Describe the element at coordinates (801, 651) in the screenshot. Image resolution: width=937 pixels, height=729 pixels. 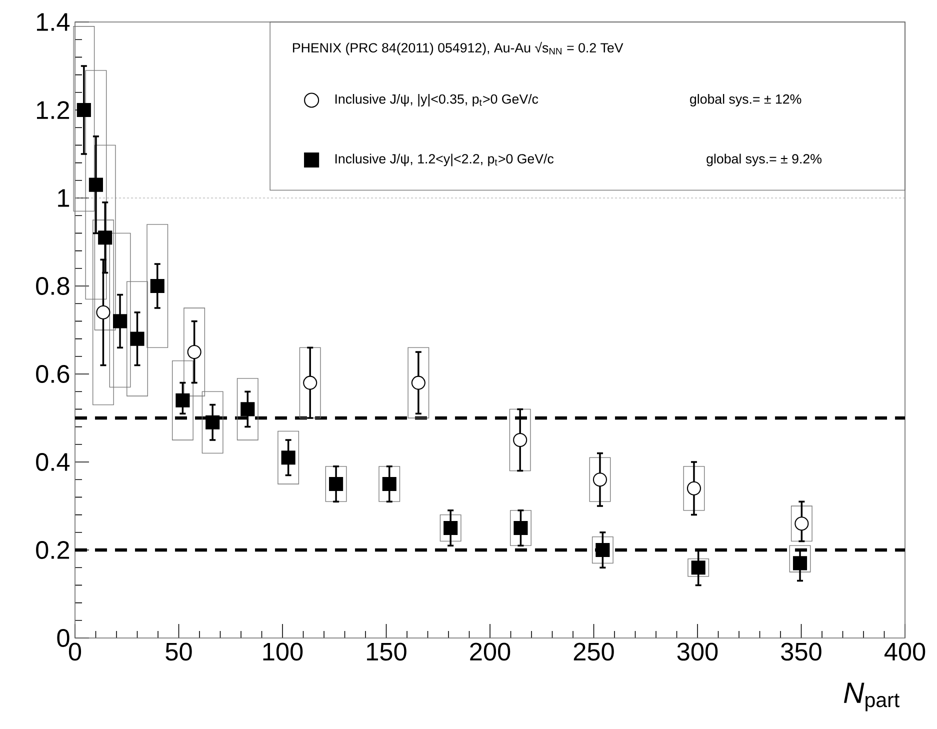
I see `x-tick-label: 350` at that location.